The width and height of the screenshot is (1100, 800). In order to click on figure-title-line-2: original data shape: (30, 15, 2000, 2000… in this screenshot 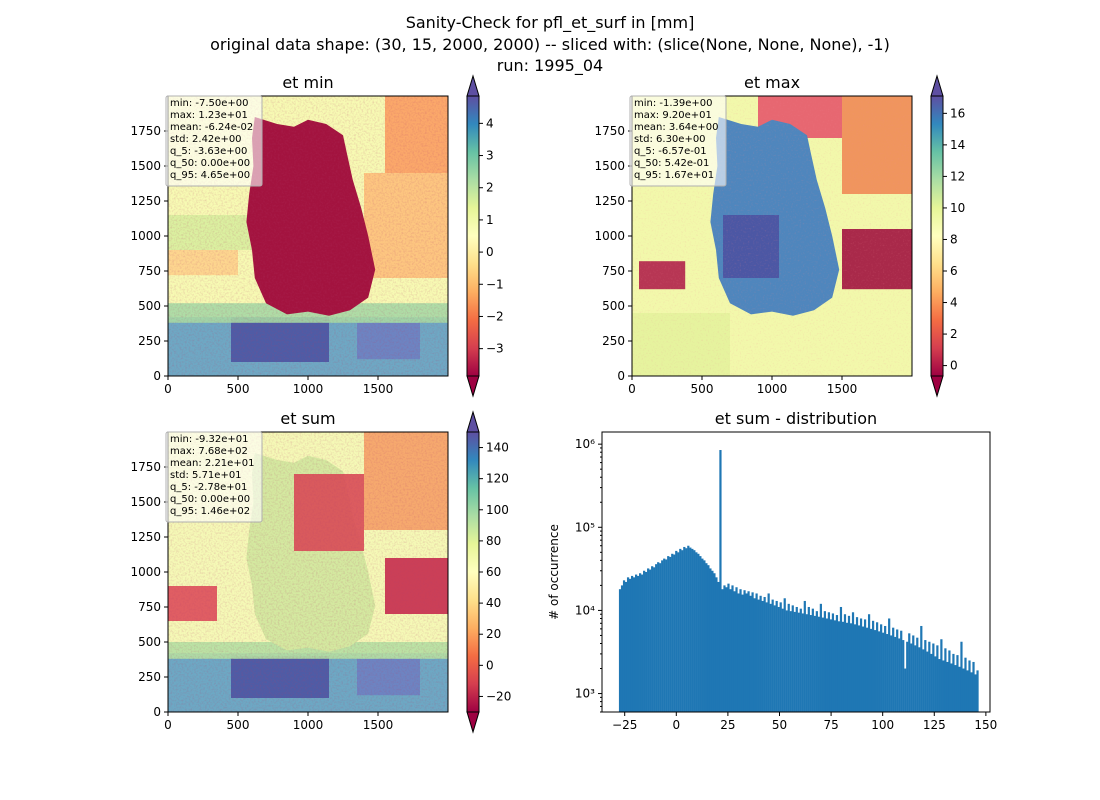, I will do `click(550, 44)`.